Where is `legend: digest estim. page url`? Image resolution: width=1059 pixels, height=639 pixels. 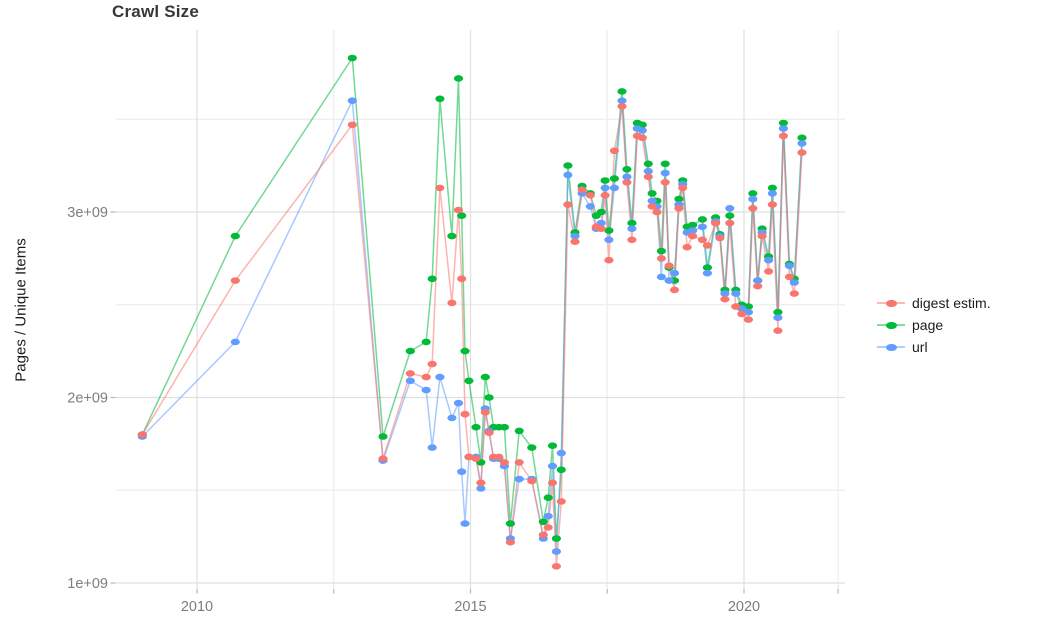 legend: digest estim. page url is located at coordinates (934, 325).